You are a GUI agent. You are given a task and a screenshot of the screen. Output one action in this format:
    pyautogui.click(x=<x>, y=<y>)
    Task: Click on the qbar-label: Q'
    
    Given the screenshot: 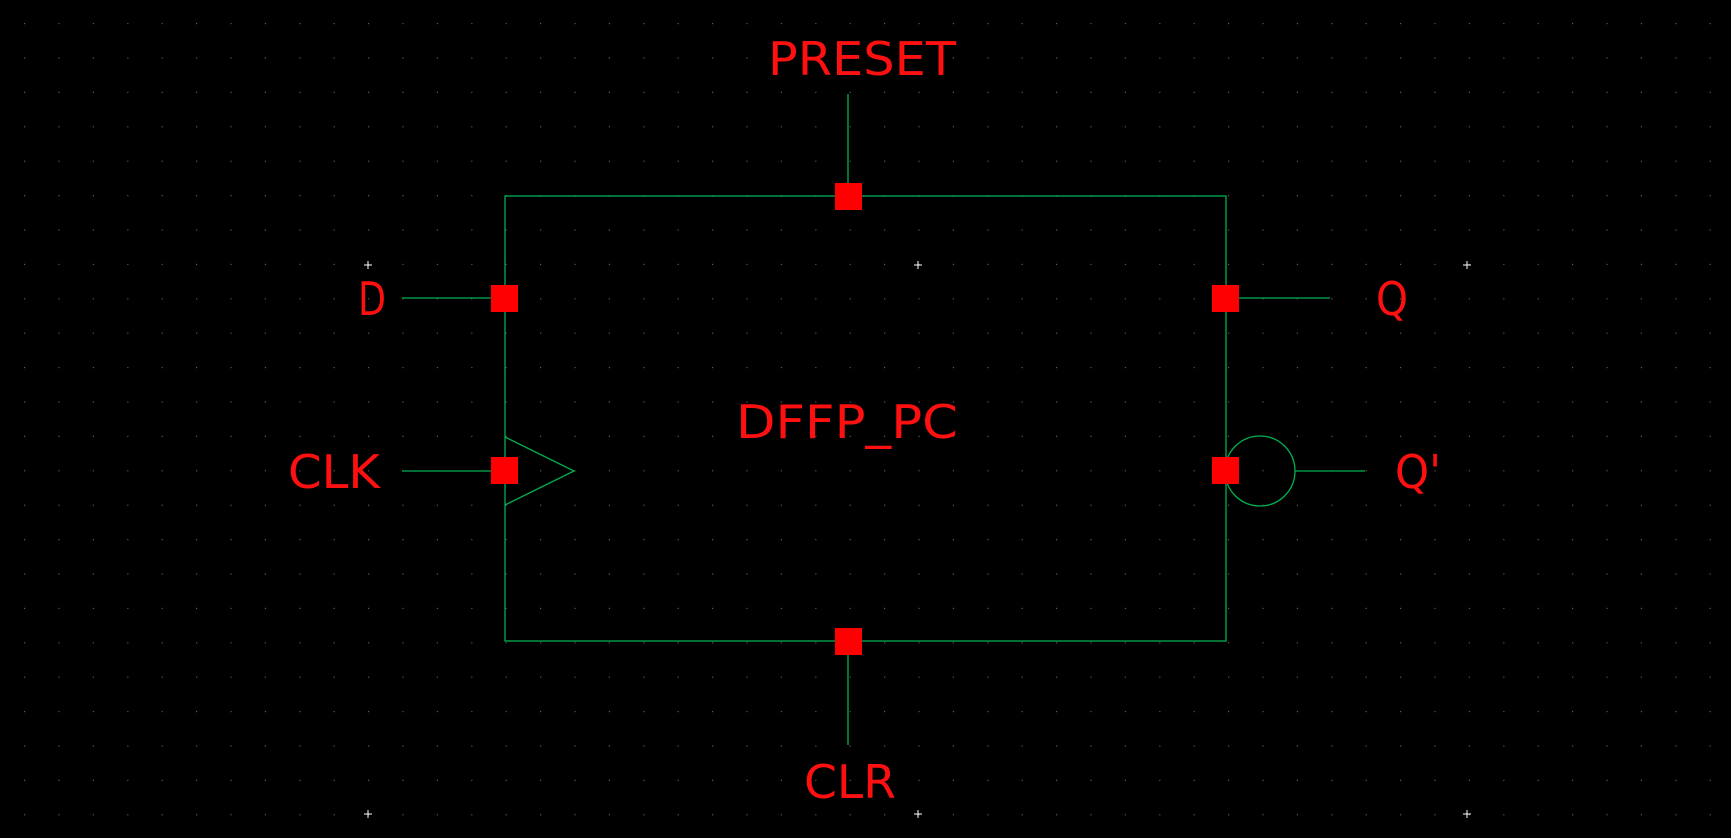 What is the action you would take?
    pyautogui.click(x=1418, y=472)
    